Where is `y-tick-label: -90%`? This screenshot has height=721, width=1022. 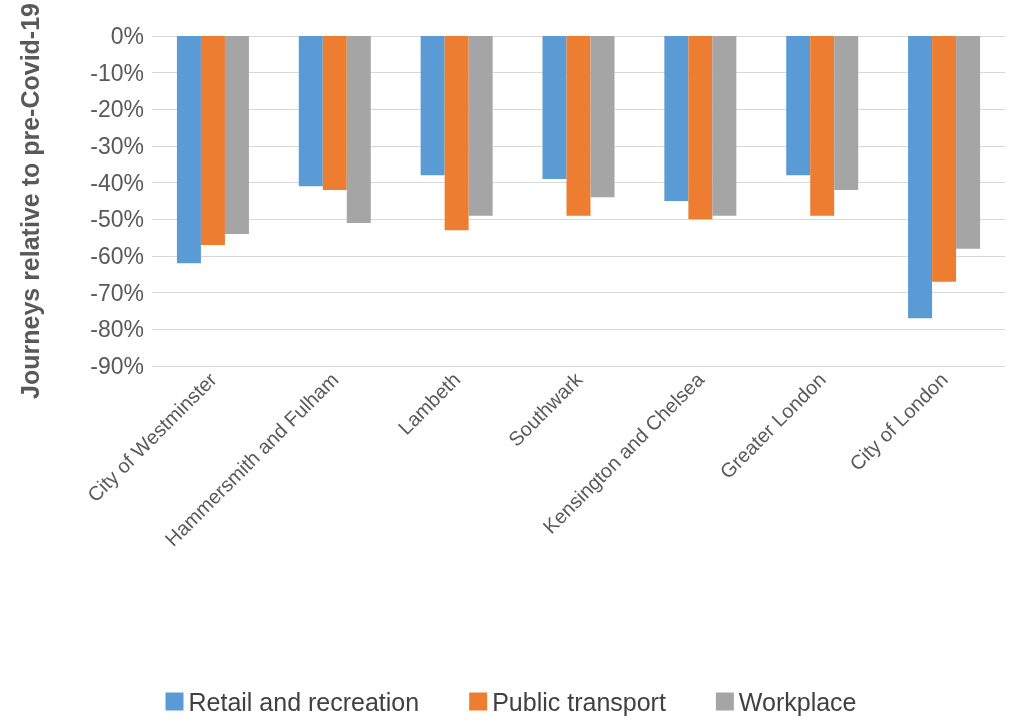
y-tick-label: -90% is located at coordinates (117, 366).